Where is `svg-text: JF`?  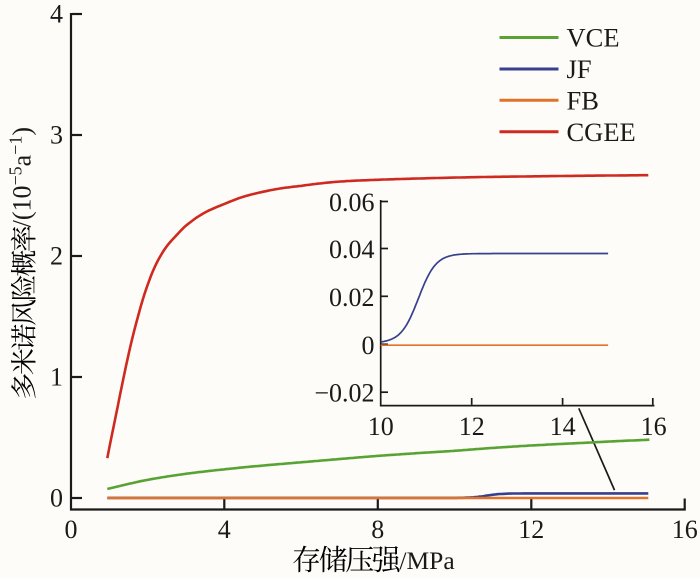
svg-text: JF is located at coordinates (579, 69).